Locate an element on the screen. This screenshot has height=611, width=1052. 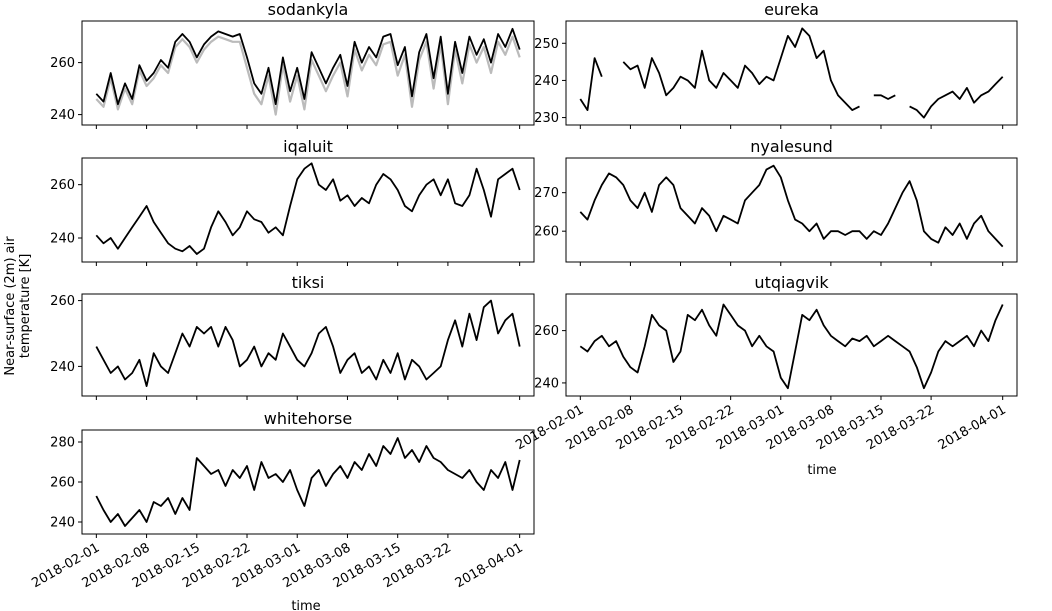
figure-ylabel-line-1: Near-surface (2m) air is located at coordinates (10, 306).